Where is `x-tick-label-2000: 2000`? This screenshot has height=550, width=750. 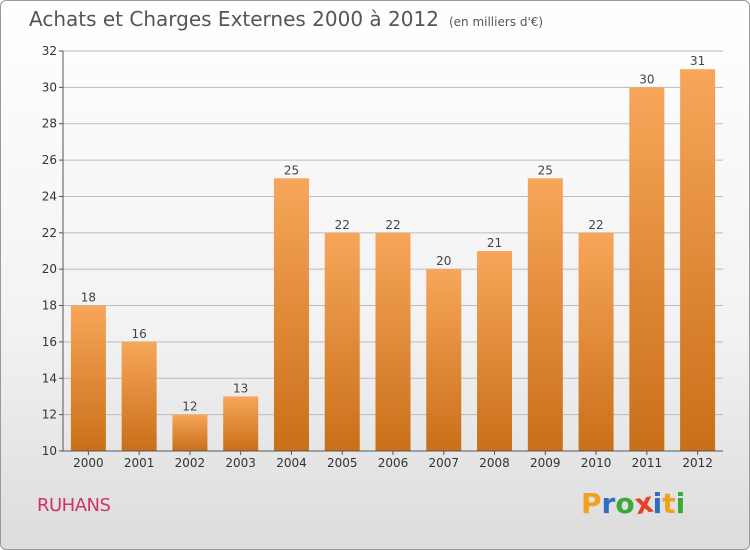 x-tick-label-2000: 2000 is located at coordinates (88, 463).